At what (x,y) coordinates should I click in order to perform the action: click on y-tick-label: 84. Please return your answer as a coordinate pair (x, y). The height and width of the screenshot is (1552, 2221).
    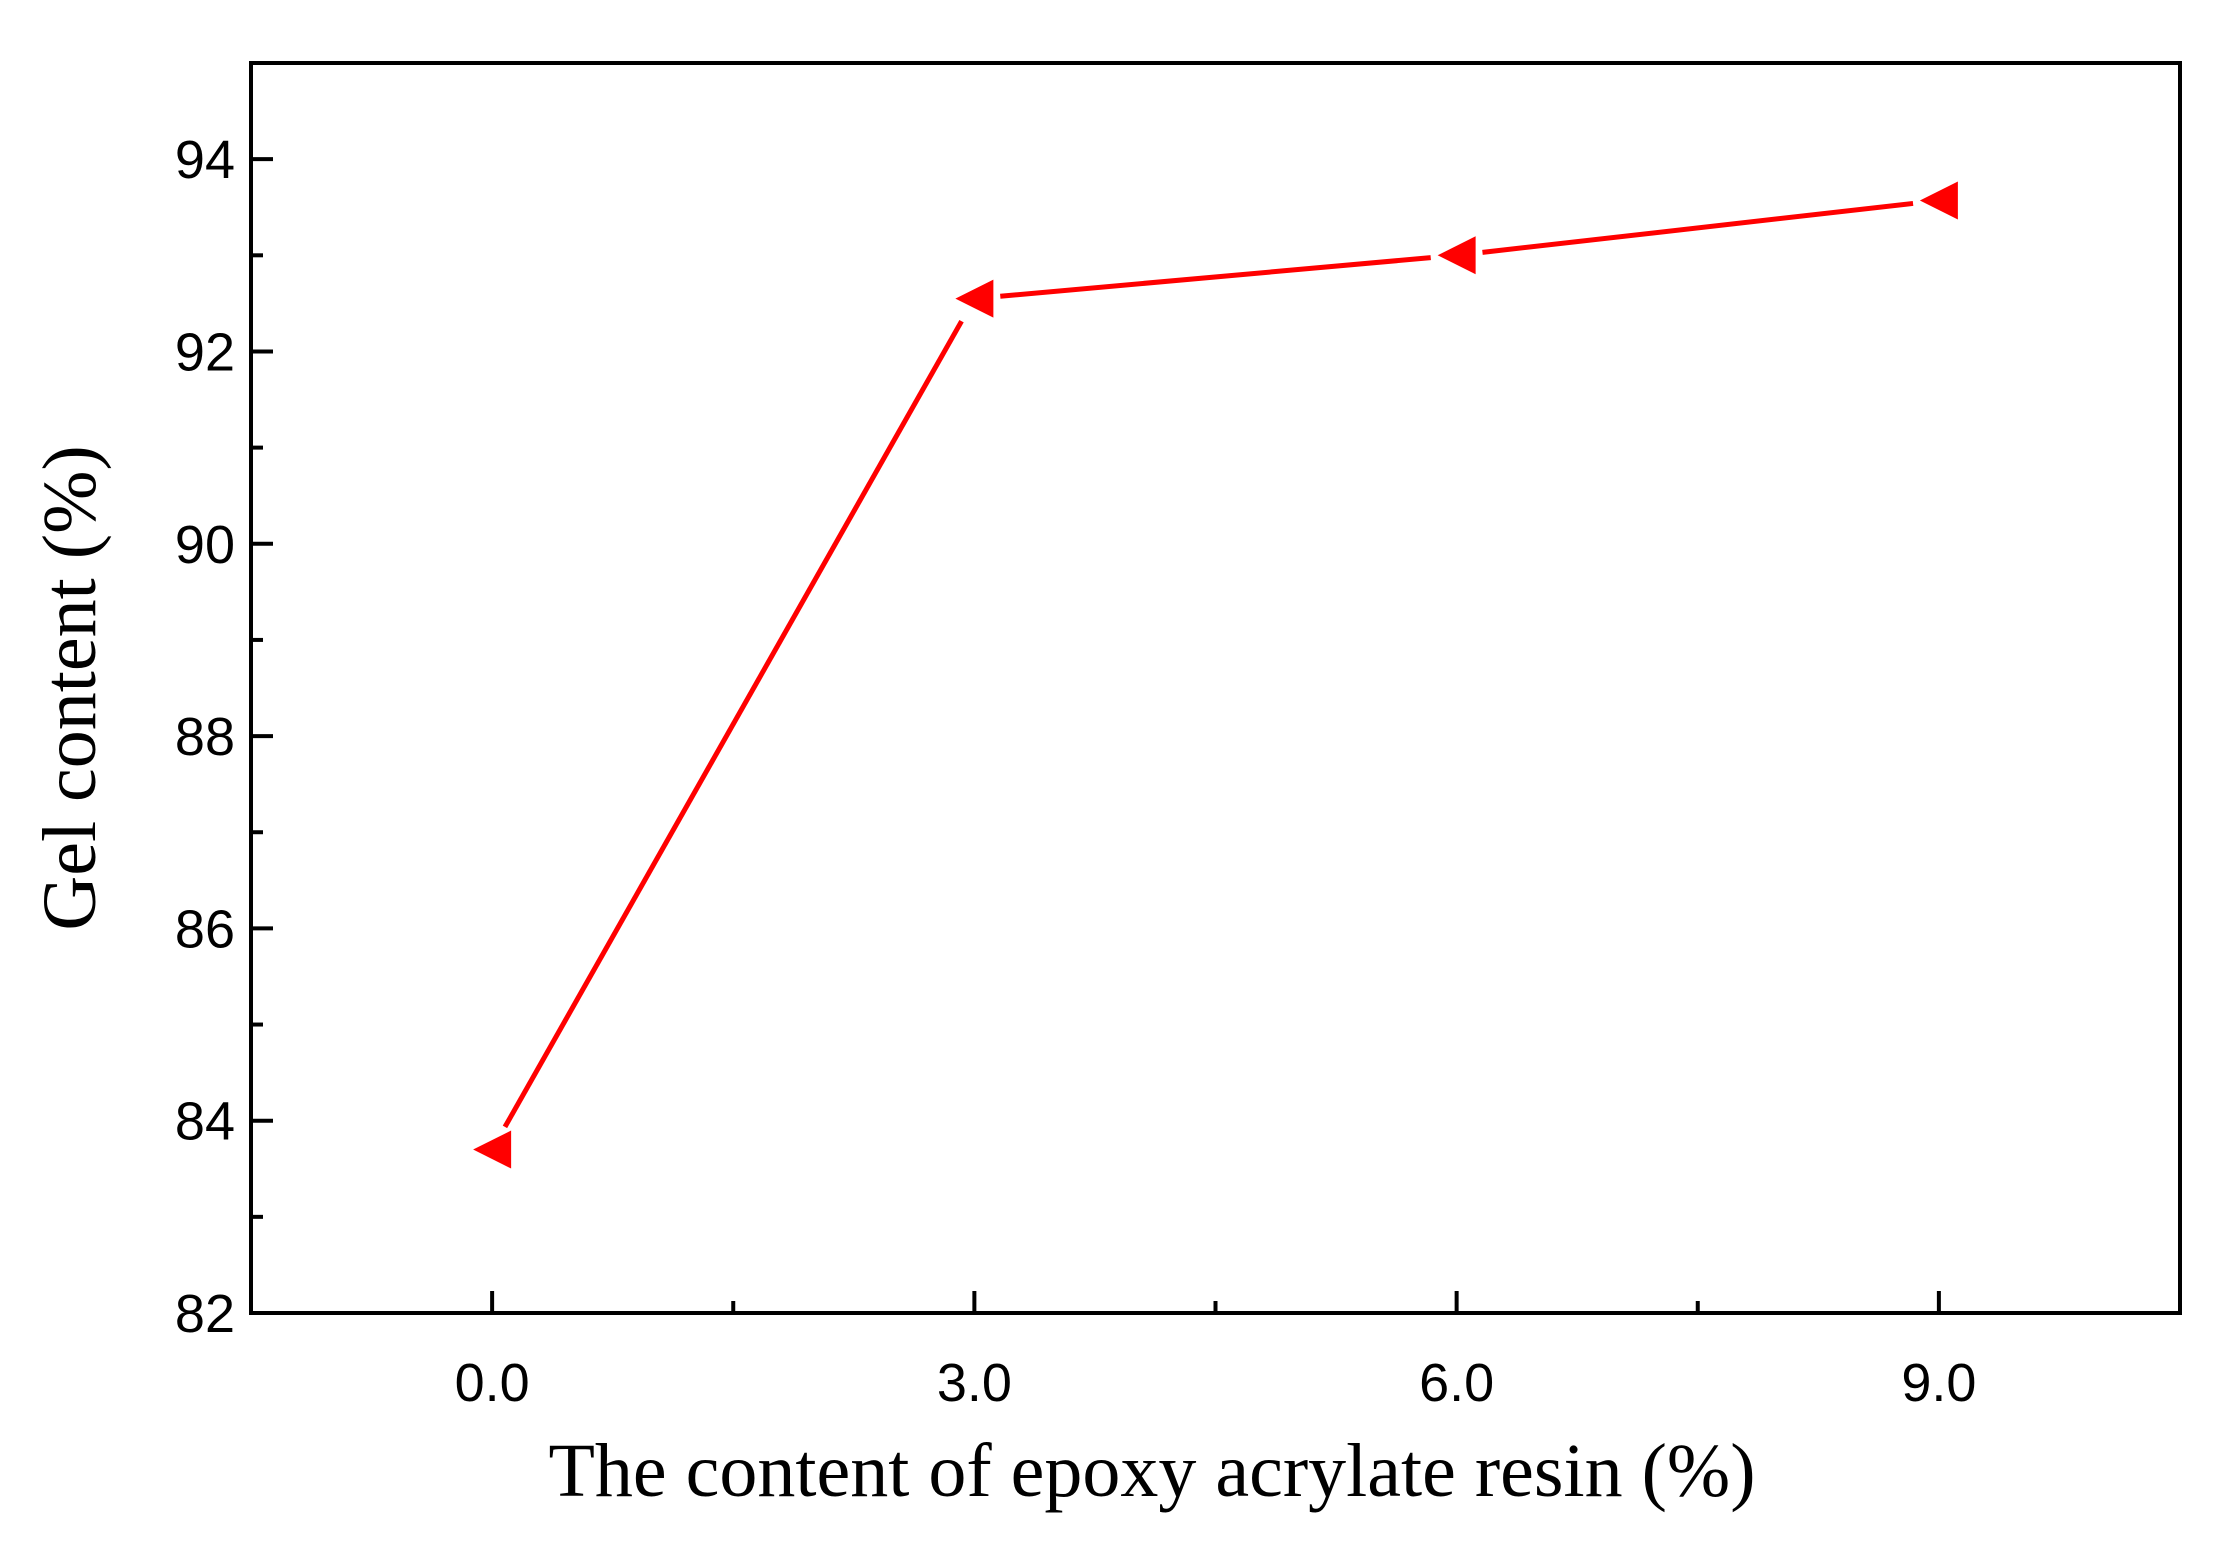
    Looking at the image, I should click on (205, 1122).